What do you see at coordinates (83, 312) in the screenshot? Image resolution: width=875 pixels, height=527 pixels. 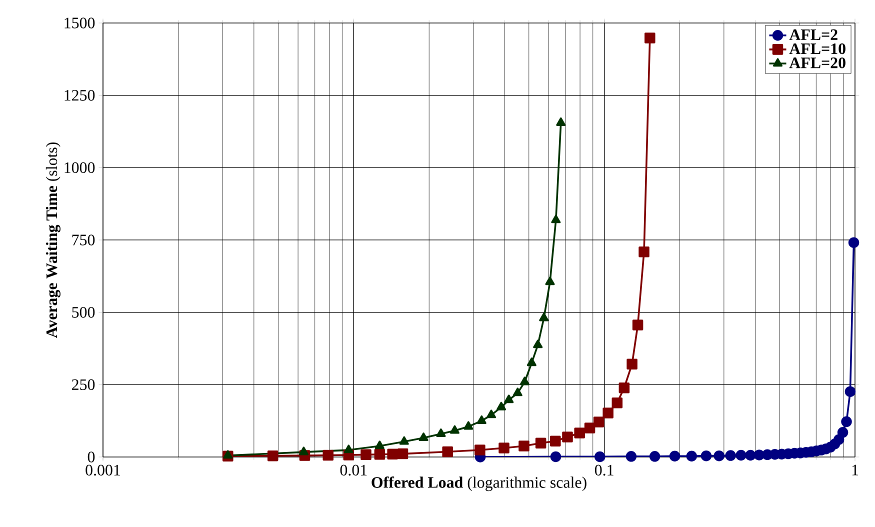 I see `y-tick-label: 500` at bounding box center [83, 312].